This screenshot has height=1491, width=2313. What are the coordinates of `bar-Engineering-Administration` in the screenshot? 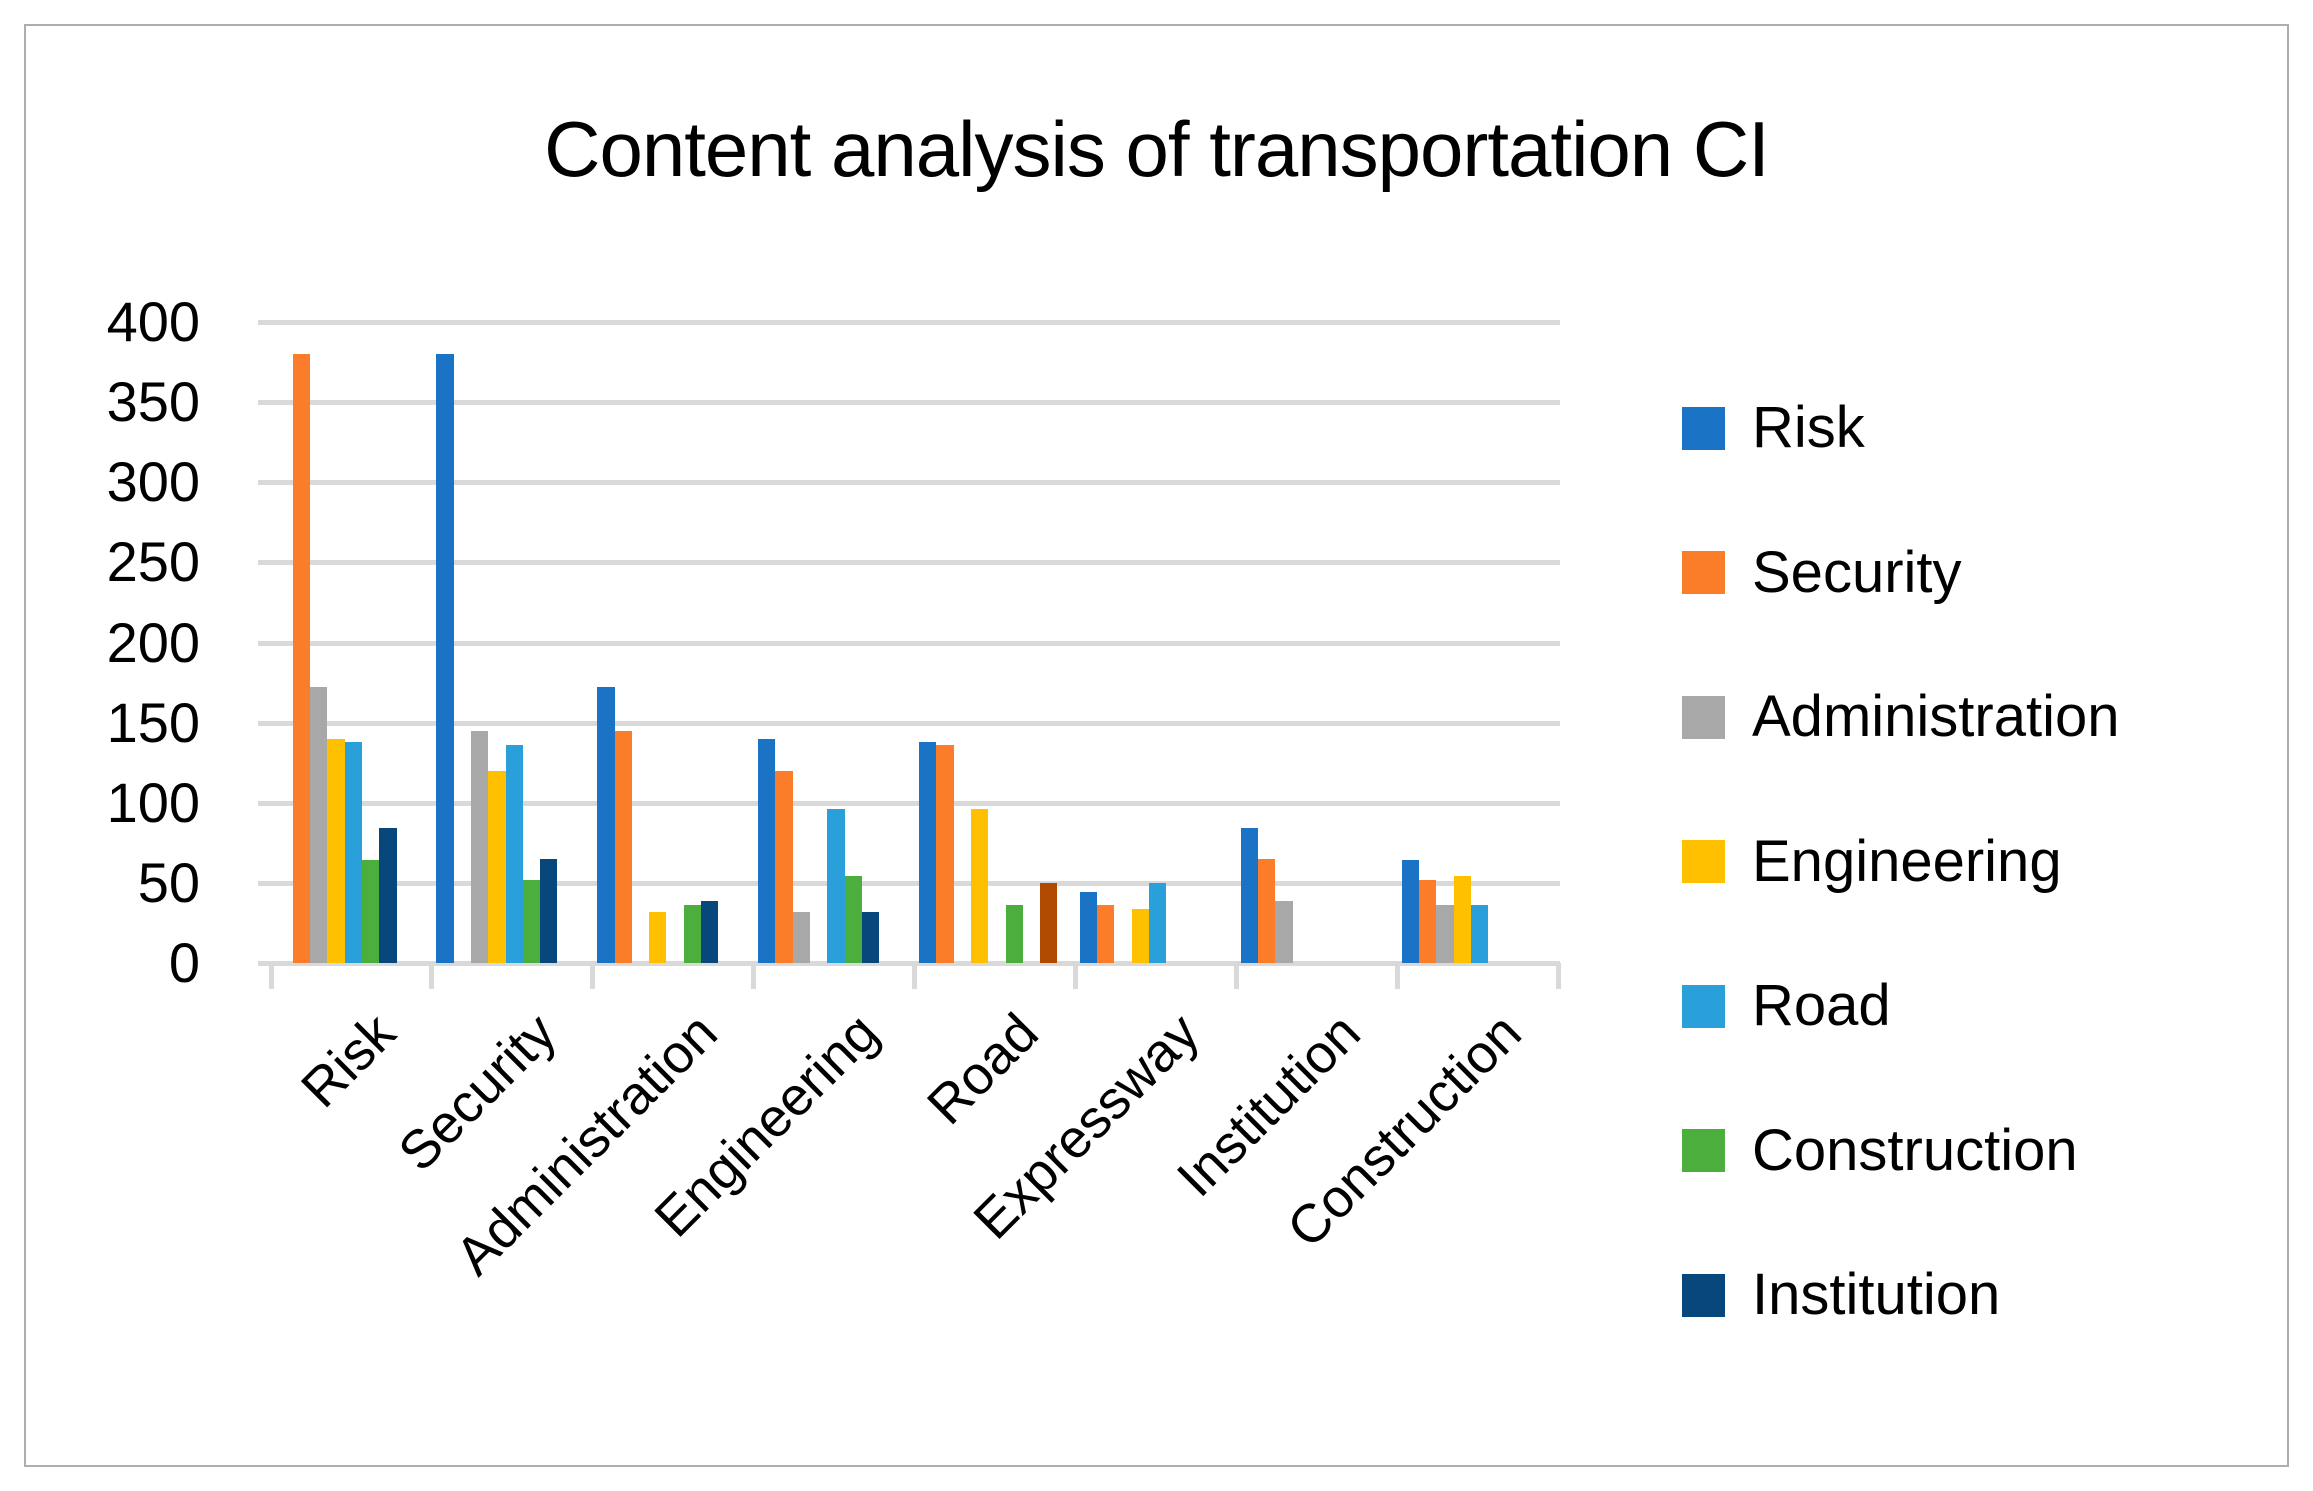 It's located at (801, 937).